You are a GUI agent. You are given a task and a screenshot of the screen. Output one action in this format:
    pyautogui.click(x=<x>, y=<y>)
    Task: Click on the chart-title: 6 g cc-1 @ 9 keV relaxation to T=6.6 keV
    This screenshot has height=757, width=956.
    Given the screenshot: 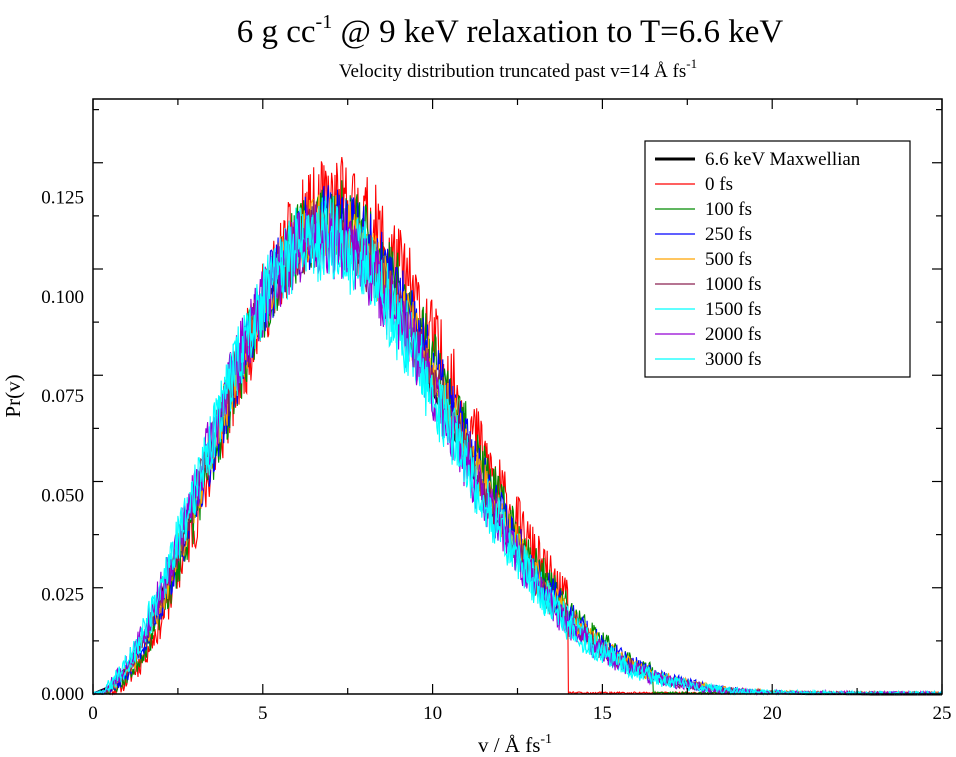 What is the action you would take?
    pyautogui.click(x=510, y=30)
    